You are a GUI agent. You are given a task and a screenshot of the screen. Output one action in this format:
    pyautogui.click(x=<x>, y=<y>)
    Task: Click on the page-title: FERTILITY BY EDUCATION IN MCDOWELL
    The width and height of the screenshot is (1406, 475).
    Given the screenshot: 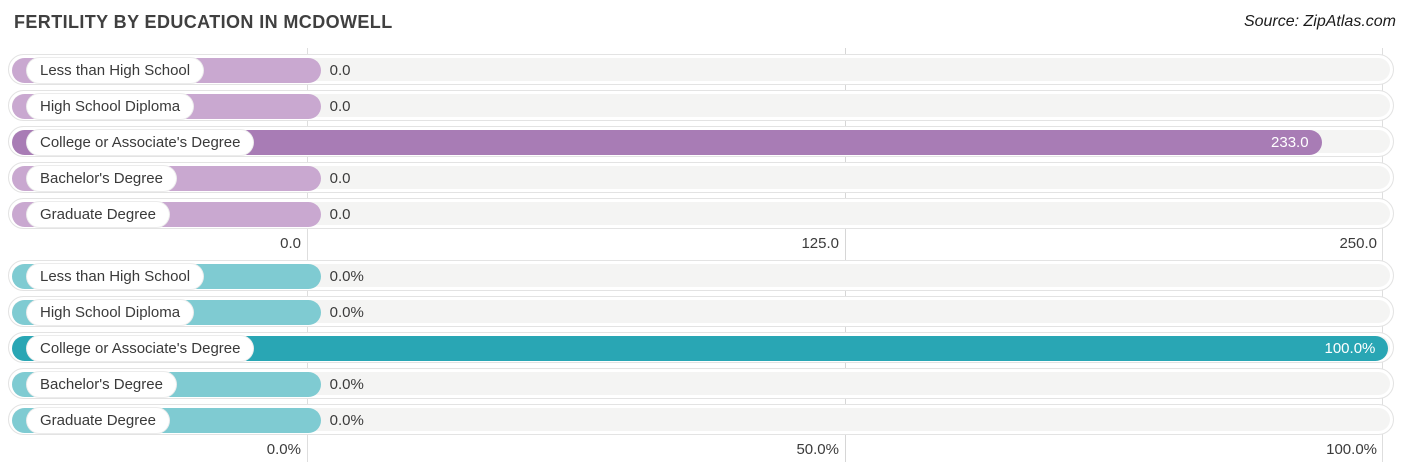 What is the action you would take?
    pyautogui.click(x=203, y=22)
    